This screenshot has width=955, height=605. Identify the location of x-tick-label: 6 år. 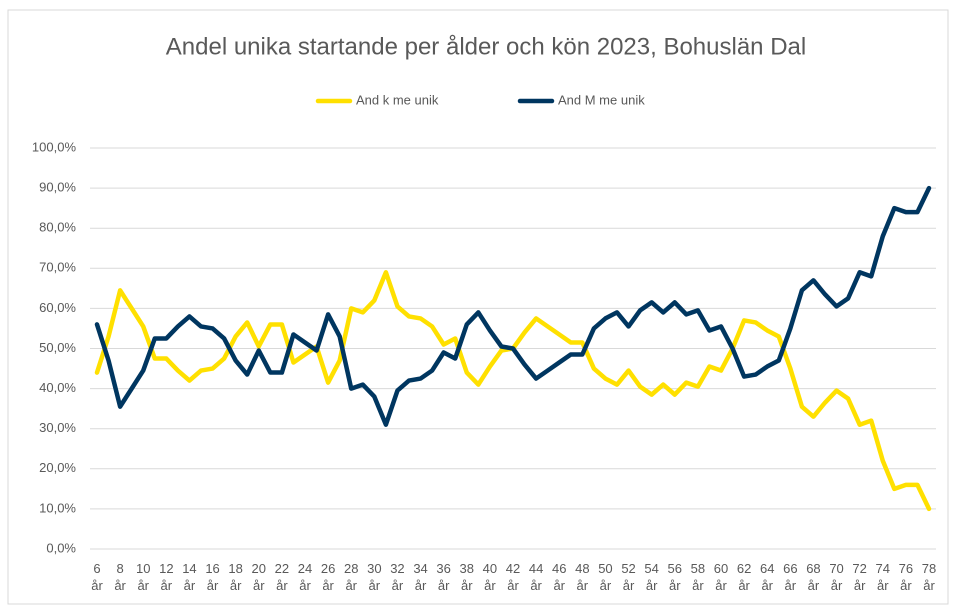
(97, 577).